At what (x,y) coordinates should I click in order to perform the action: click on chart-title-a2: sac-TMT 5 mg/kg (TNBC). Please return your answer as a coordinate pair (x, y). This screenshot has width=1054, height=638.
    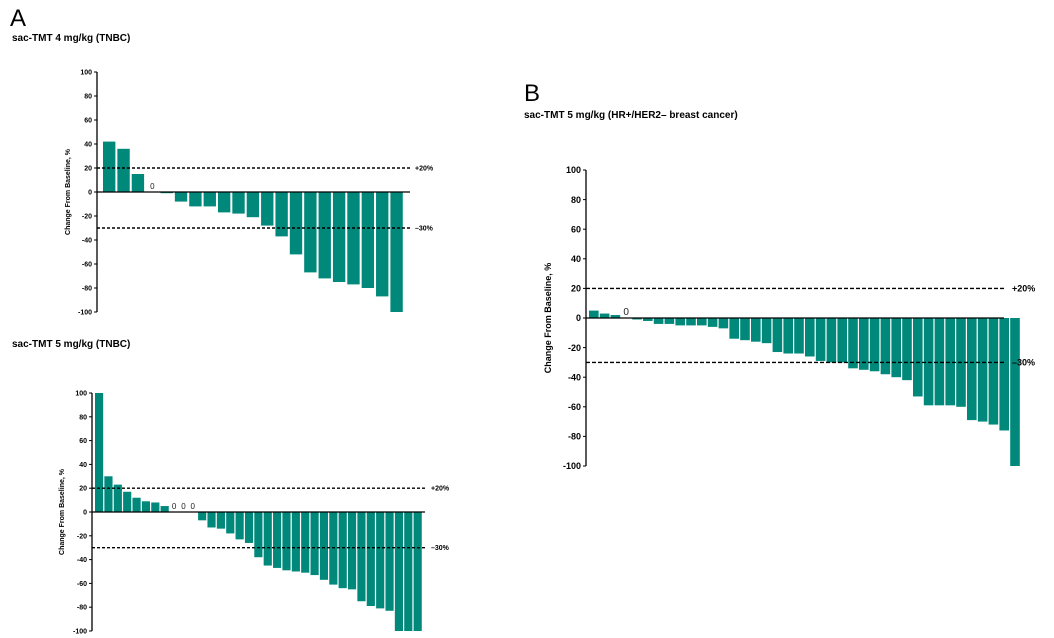
    Looking at the image, I should click on (71, 344).